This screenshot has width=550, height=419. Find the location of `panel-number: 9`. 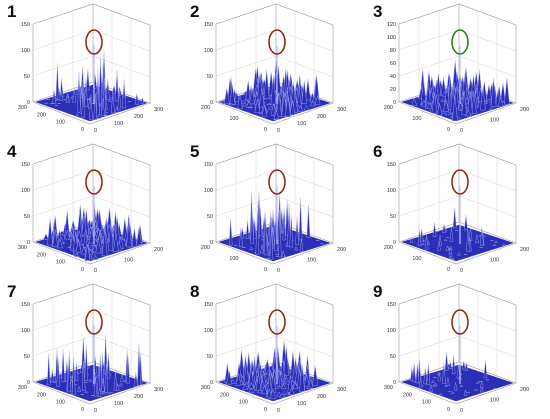

panel-number: 9 is located at coordinates (377, 291).